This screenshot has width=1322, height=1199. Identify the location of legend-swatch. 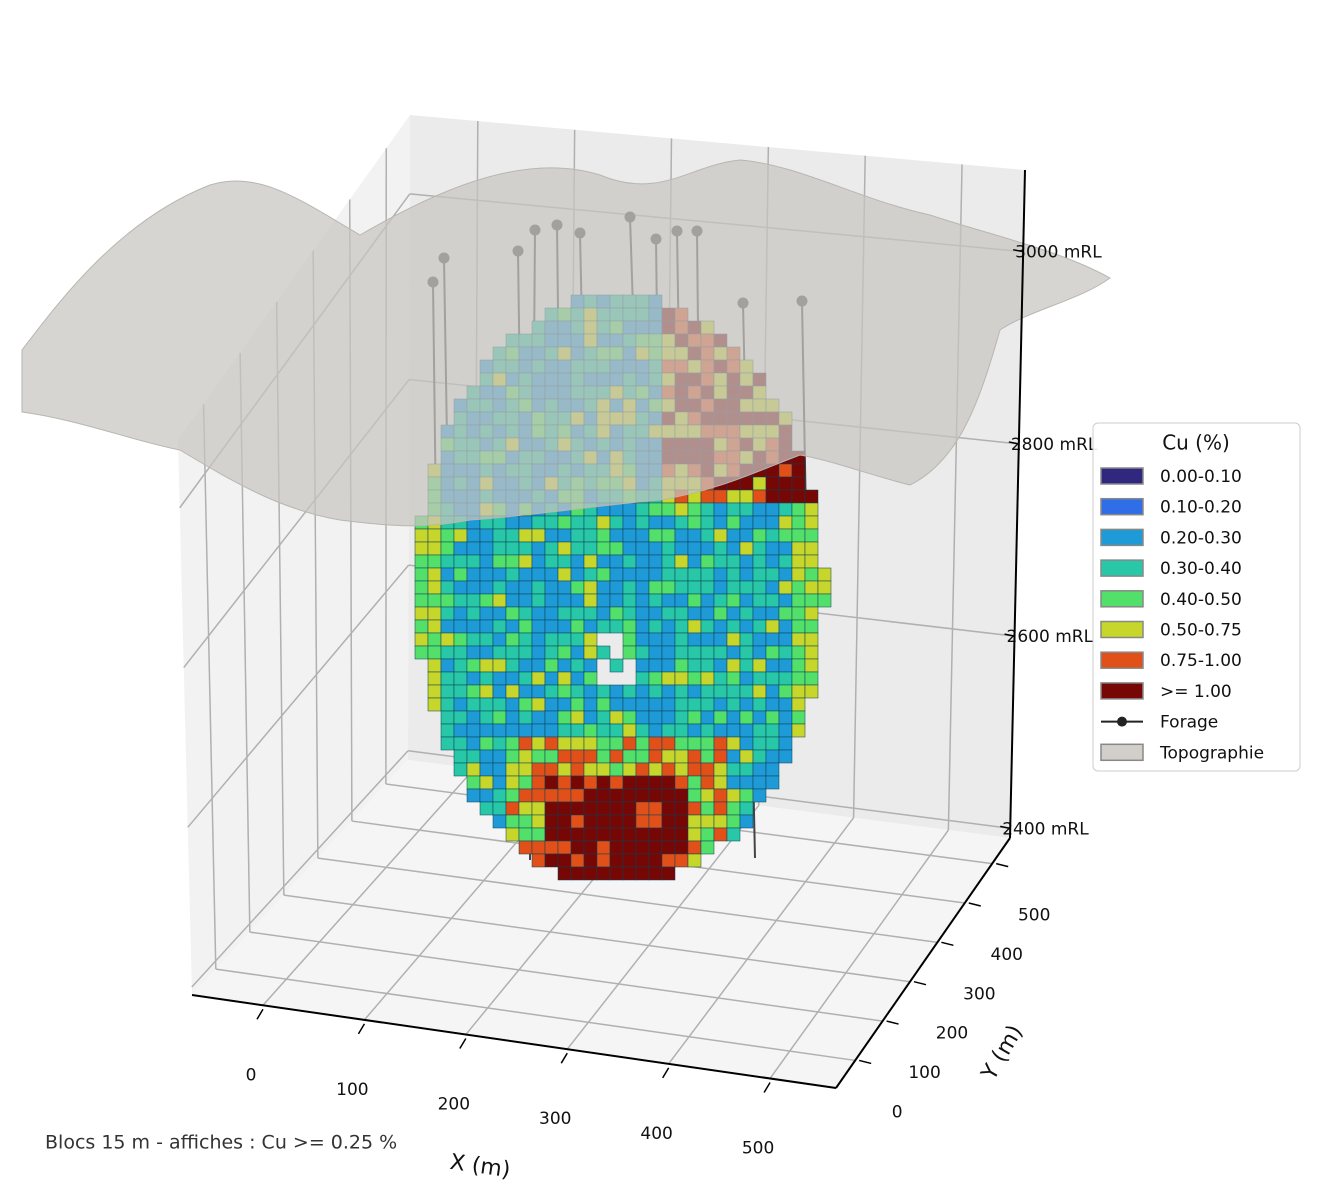
(1122, 599).